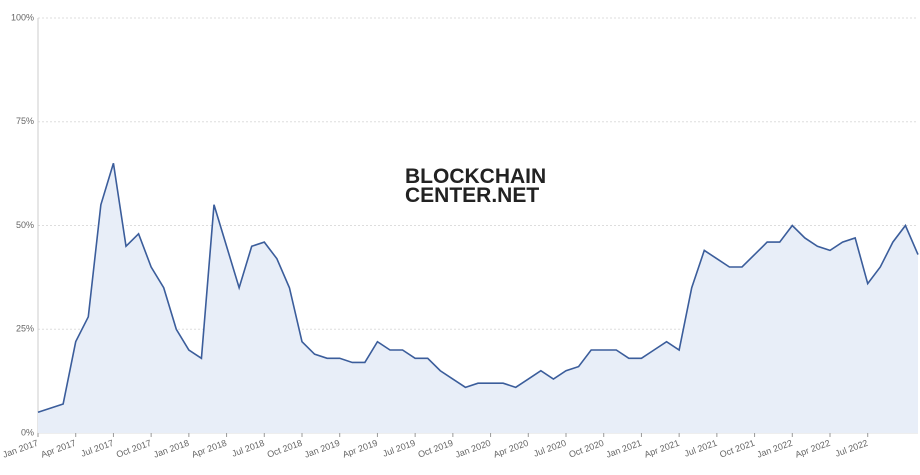 The height and width of the screenshot is (475, 920). Describe the element at coordinates (851, 448) in the screenshot. I see `x-tick-label: Jul 2022` at that location.